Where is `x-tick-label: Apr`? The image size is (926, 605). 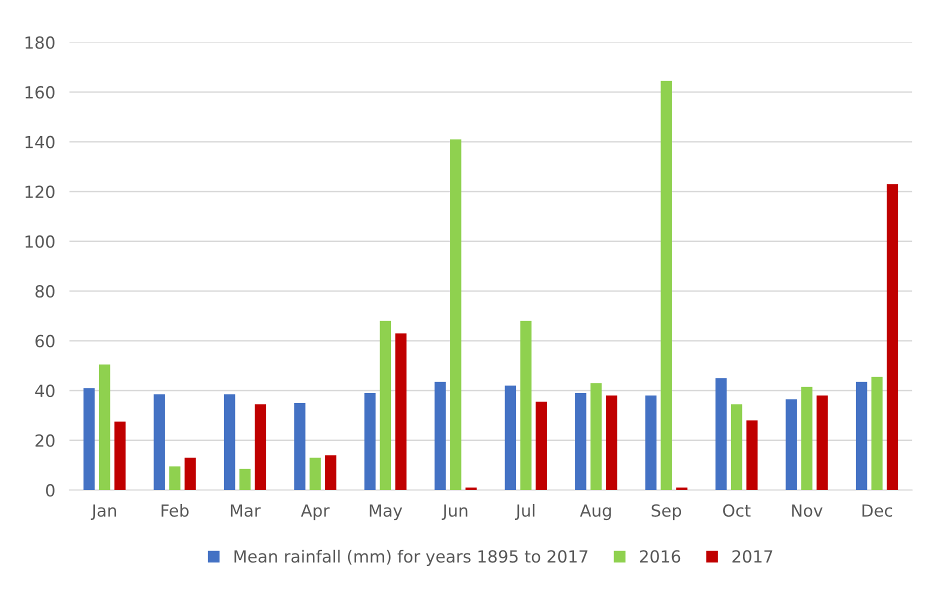 x-tick-label: Apr is located at coordinates (315, 512).